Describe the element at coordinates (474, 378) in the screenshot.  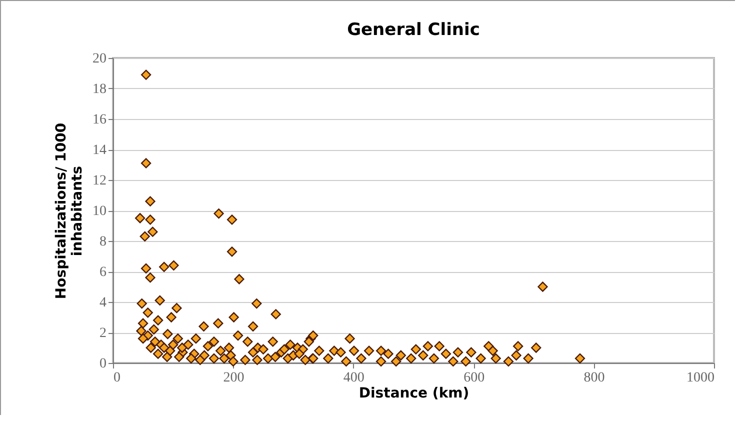
I see `x-tick-label: 600` at that location.